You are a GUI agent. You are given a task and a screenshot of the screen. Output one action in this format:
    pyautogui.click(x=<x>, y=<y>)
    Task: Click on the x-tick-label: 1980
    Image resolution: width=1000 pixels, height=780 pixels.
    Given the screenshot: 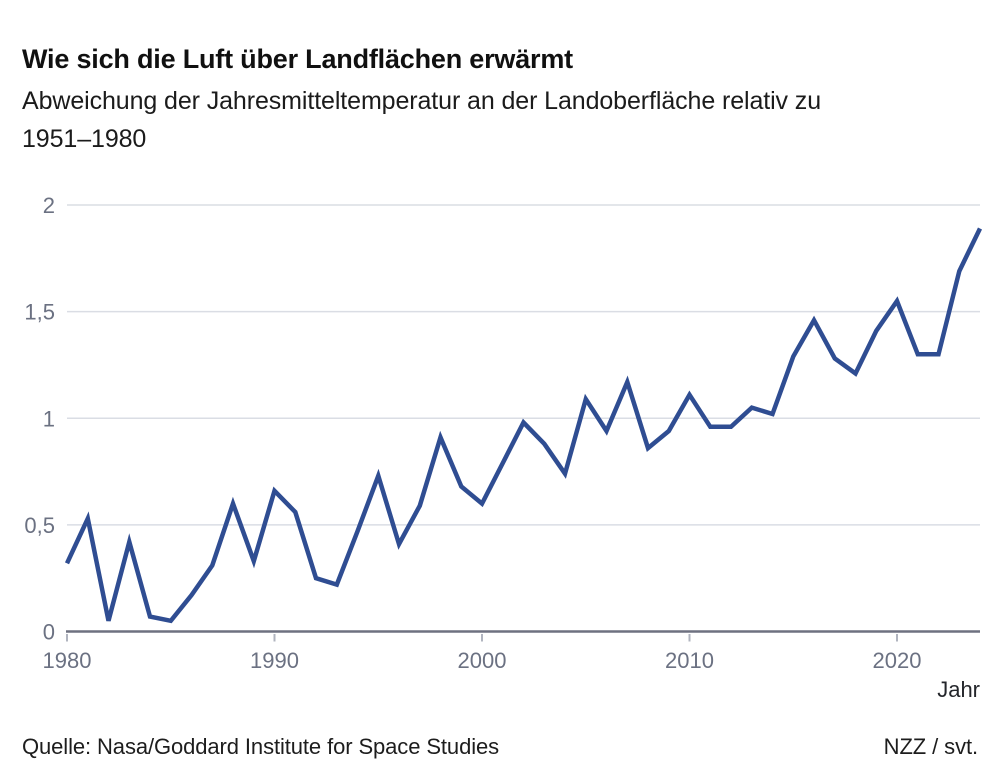 What is the action you would take?
    pyautogui.click(x=67, y=660)
    